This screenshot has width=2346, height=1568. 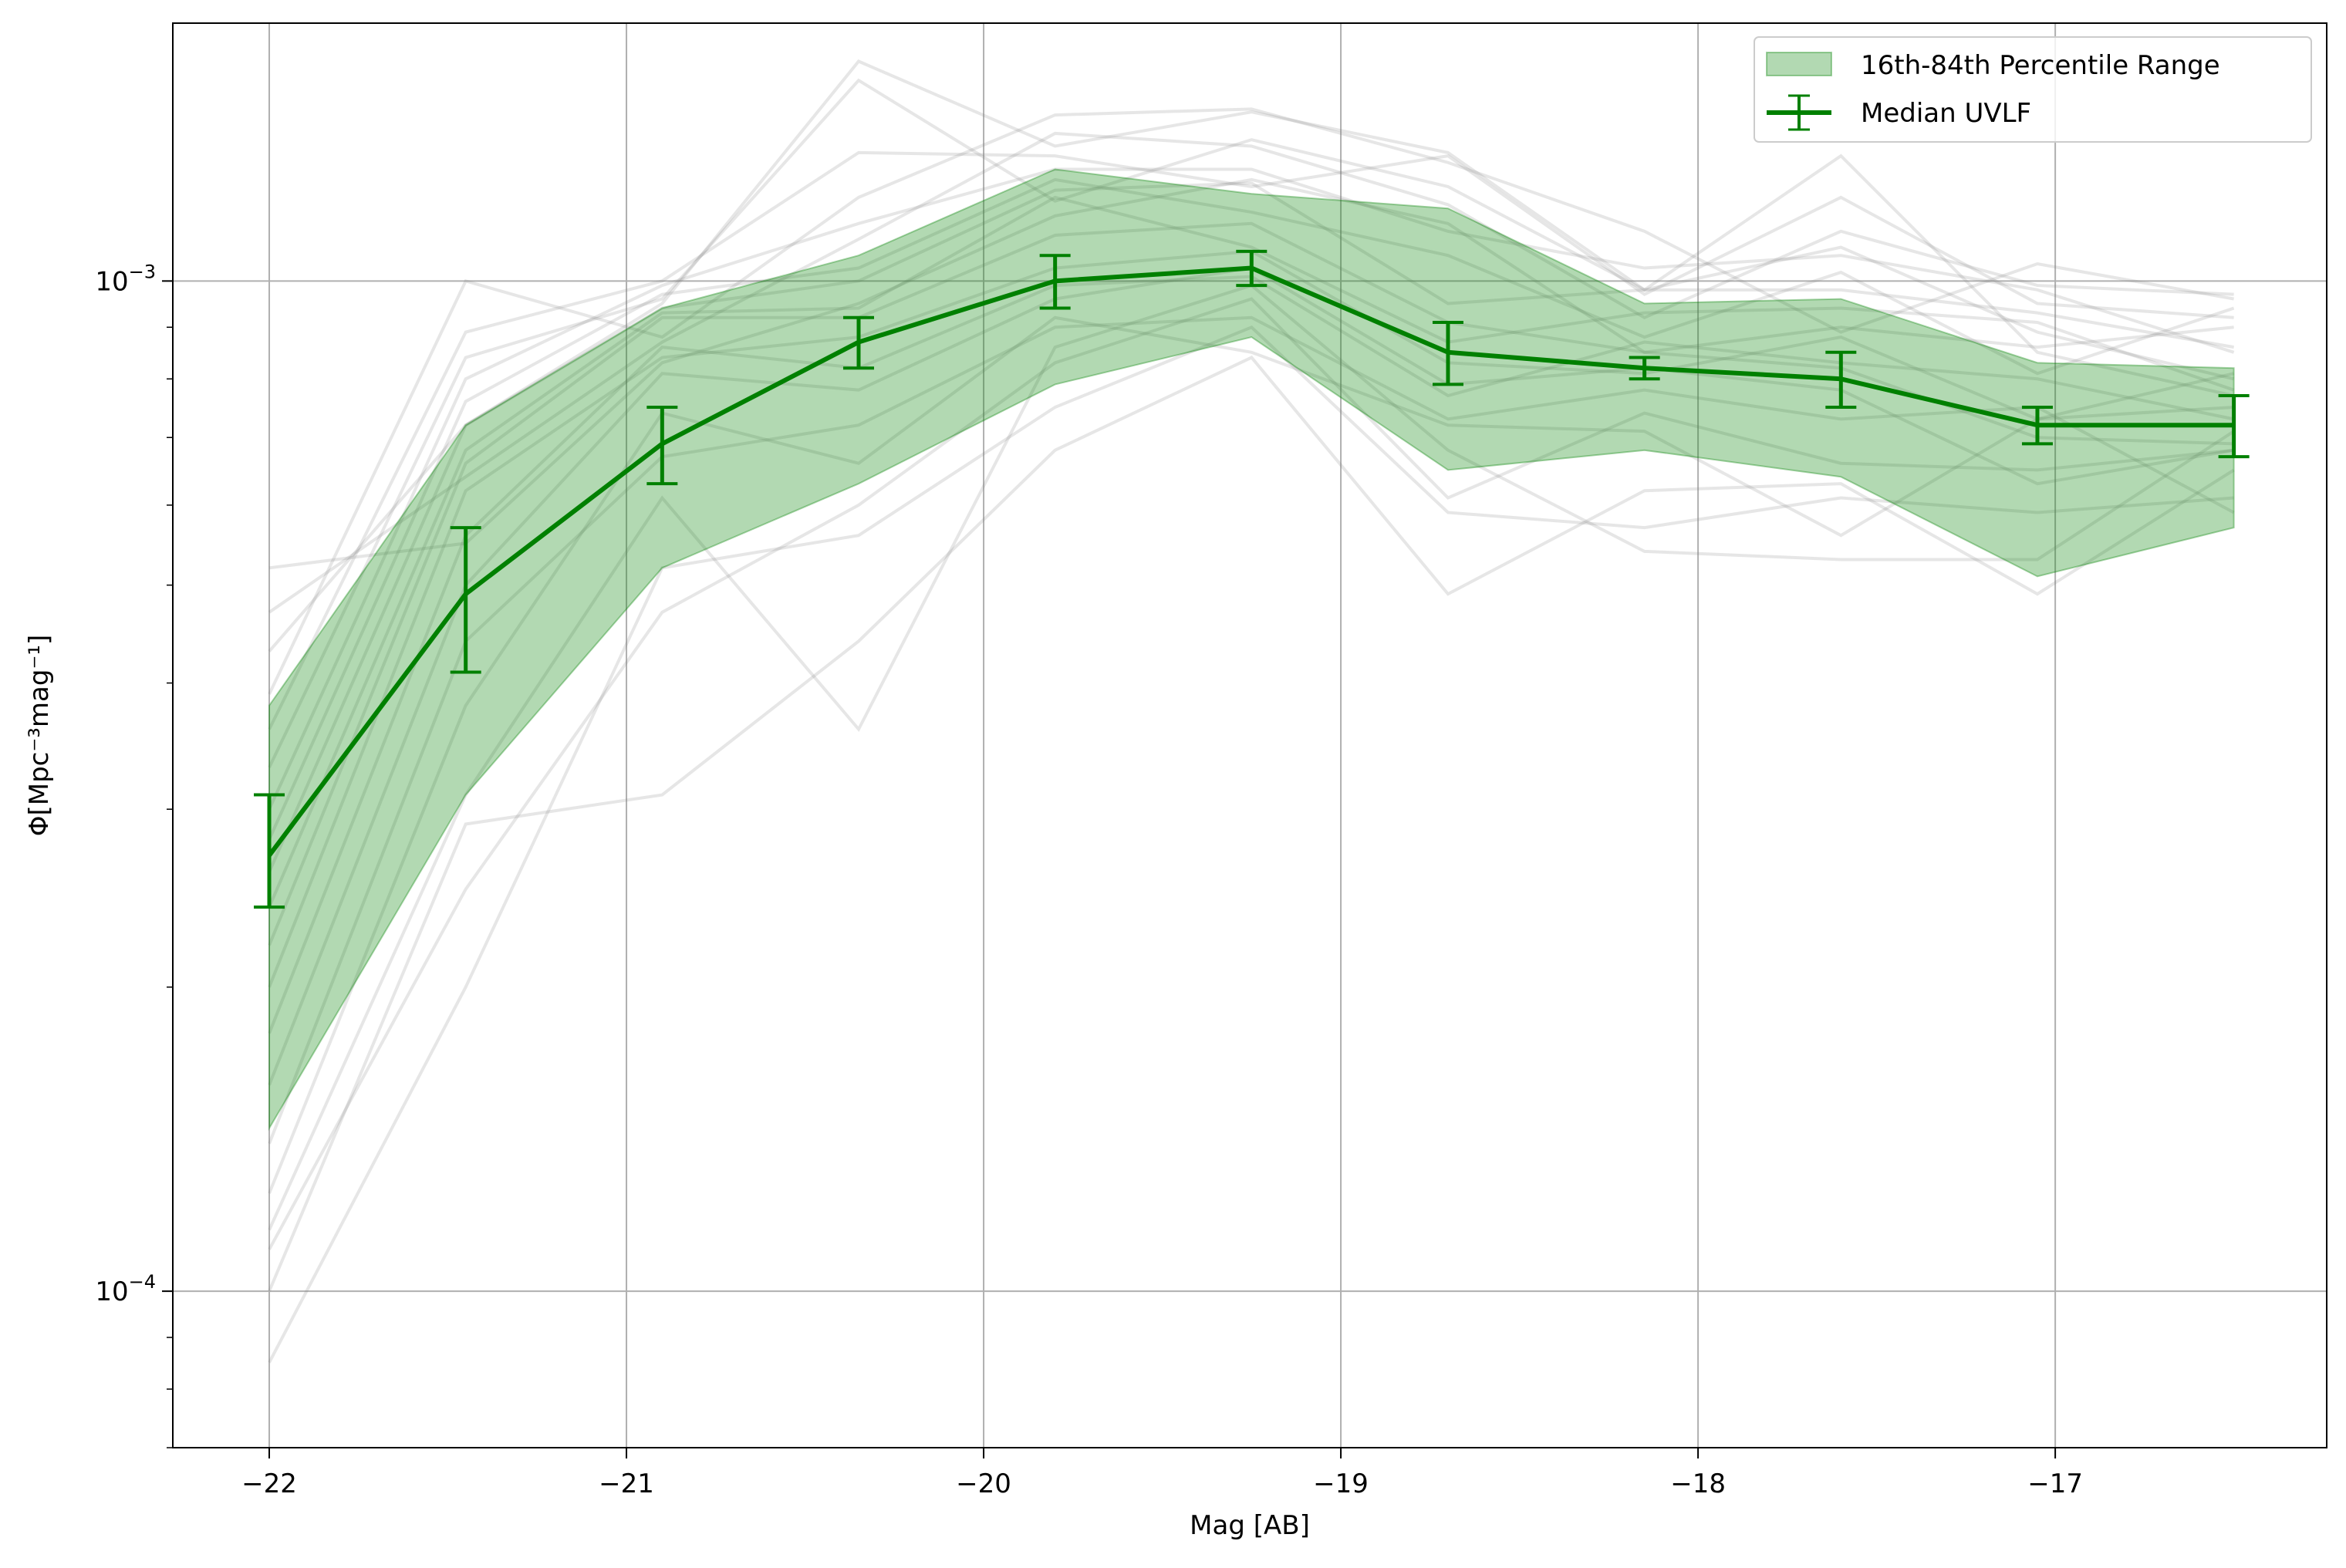 What do you see at coordinates (626, 1484) in the screenshot?
I see `x-tick-label: −21` at bounding box center [626, 1484].